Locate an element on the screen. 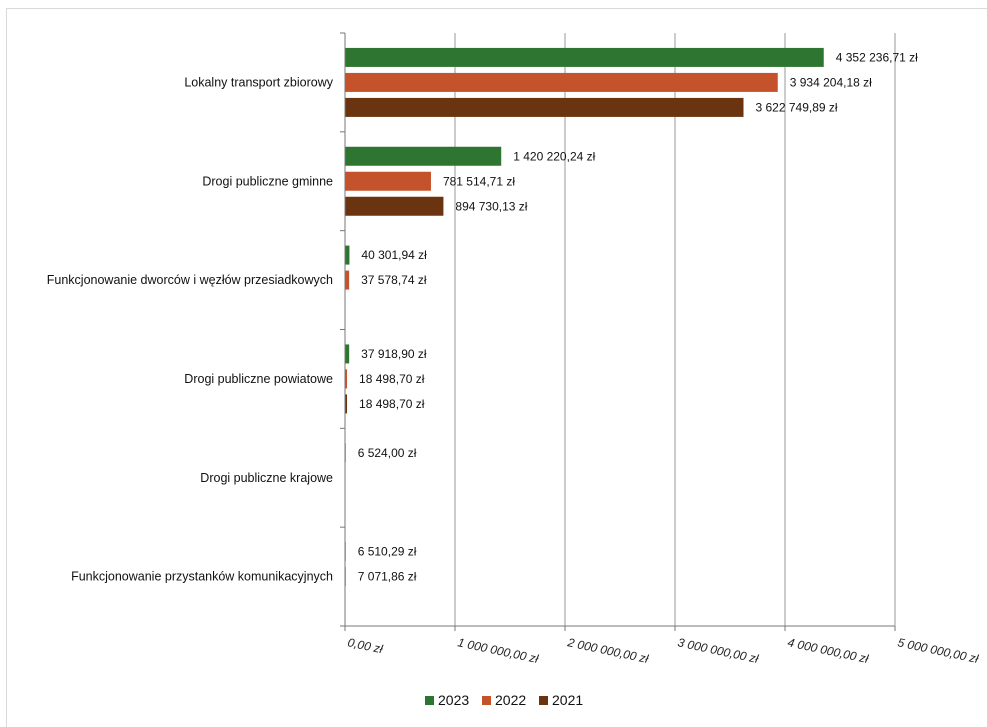  data-label: 7 071,86 zł is located at coordinates (387, 577).